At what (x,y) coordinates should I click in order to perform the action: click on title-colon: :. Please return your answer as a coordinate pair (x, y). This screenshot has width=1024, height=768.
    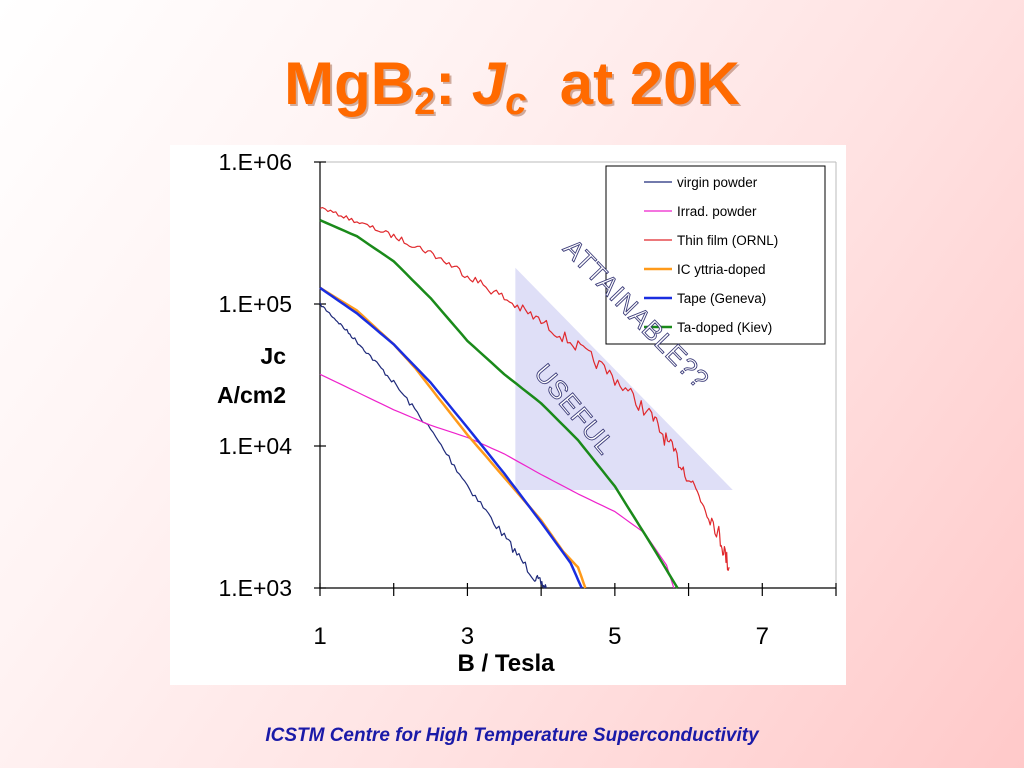
    Looking at the image, I should click on (445, 83).